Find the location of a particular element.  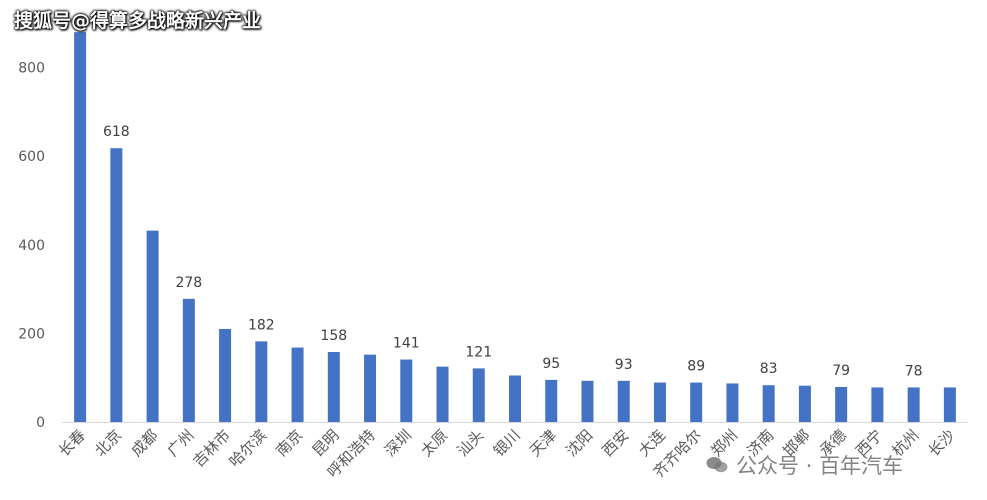

watermark-bottom-text: 公众号 · 百年汽车 is located at coordinates (820, 466).